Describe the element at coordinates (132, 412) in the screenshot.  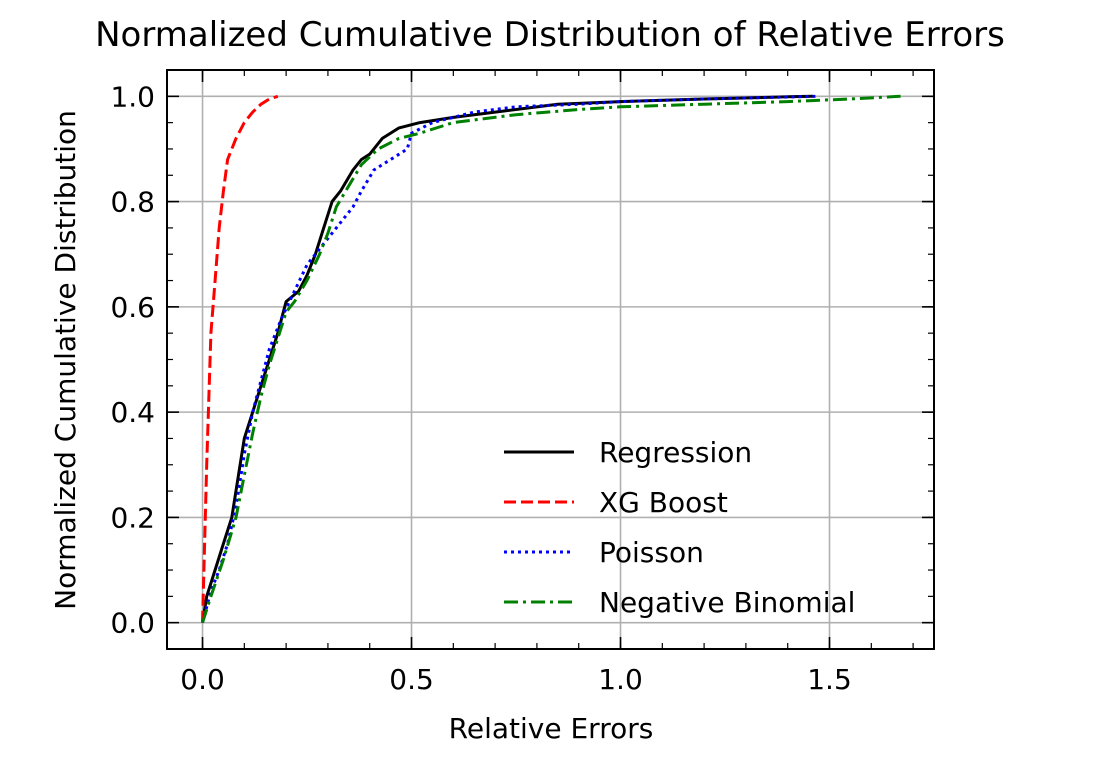
I see `y-tick-label: 0.4` at that location.